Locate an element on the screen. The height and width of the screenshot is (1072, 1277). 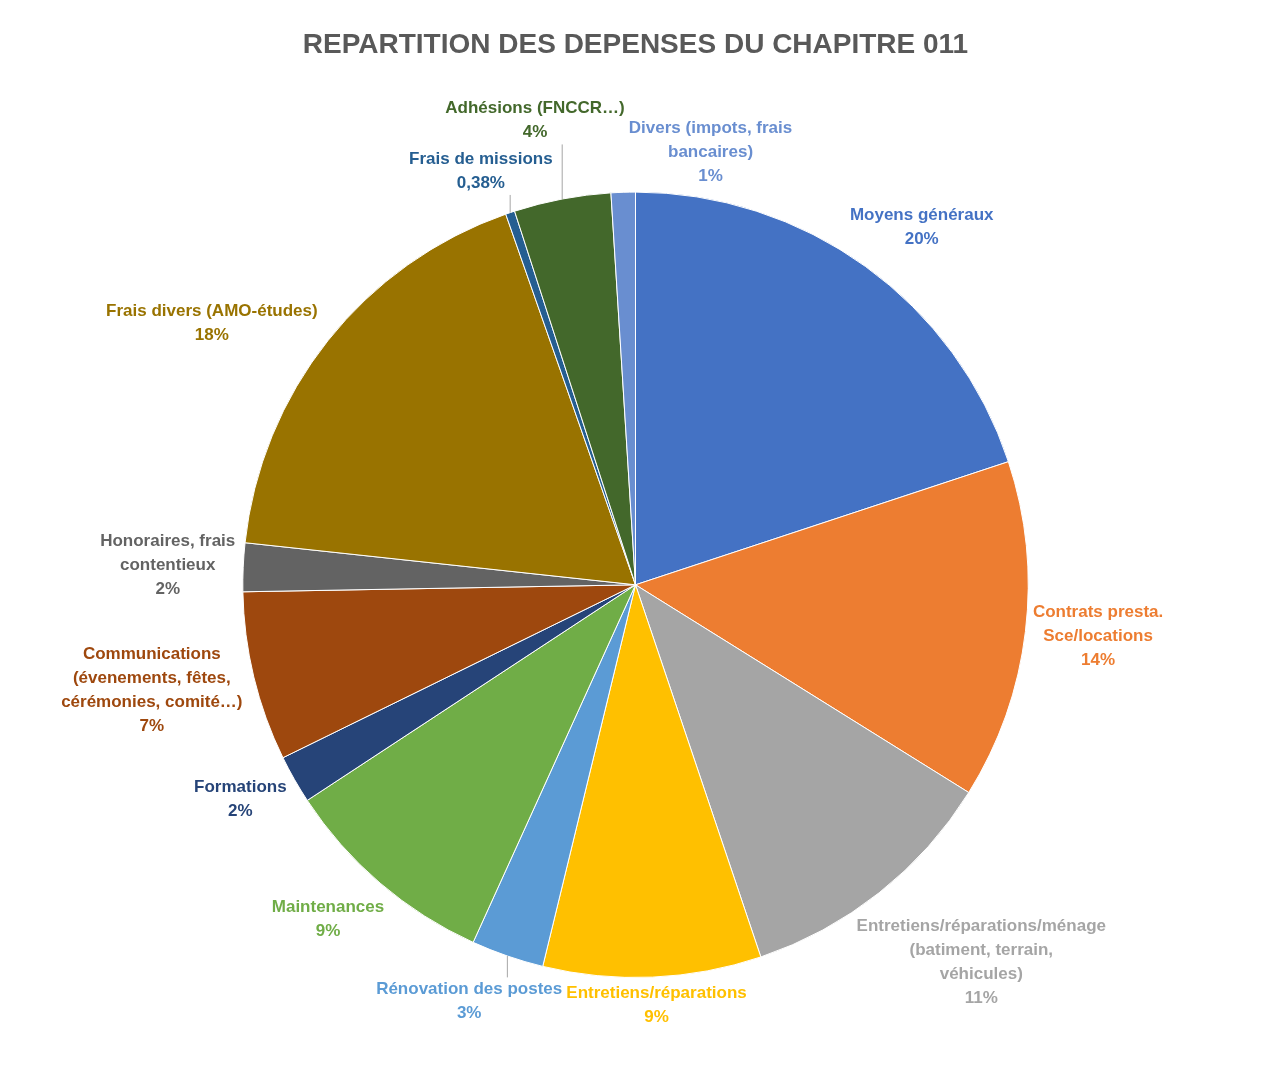
data-label: 11% is located at coordinates (981, 997).